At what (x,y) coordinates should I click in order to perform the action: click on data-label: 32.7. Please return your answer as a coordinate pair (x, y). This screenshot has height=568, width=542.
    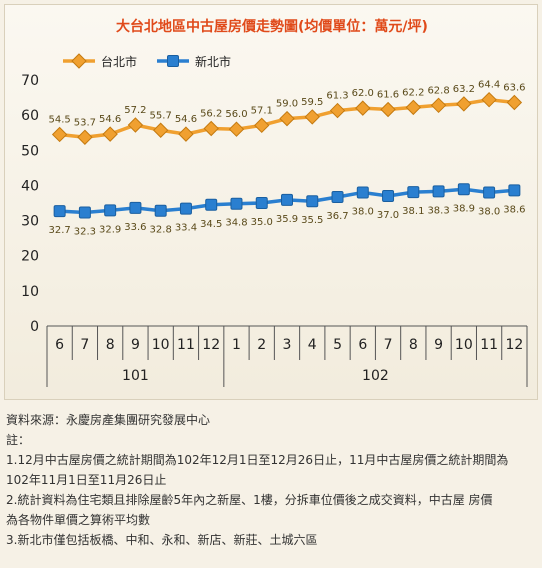
    Looking at the image, I should click on (59, 230).